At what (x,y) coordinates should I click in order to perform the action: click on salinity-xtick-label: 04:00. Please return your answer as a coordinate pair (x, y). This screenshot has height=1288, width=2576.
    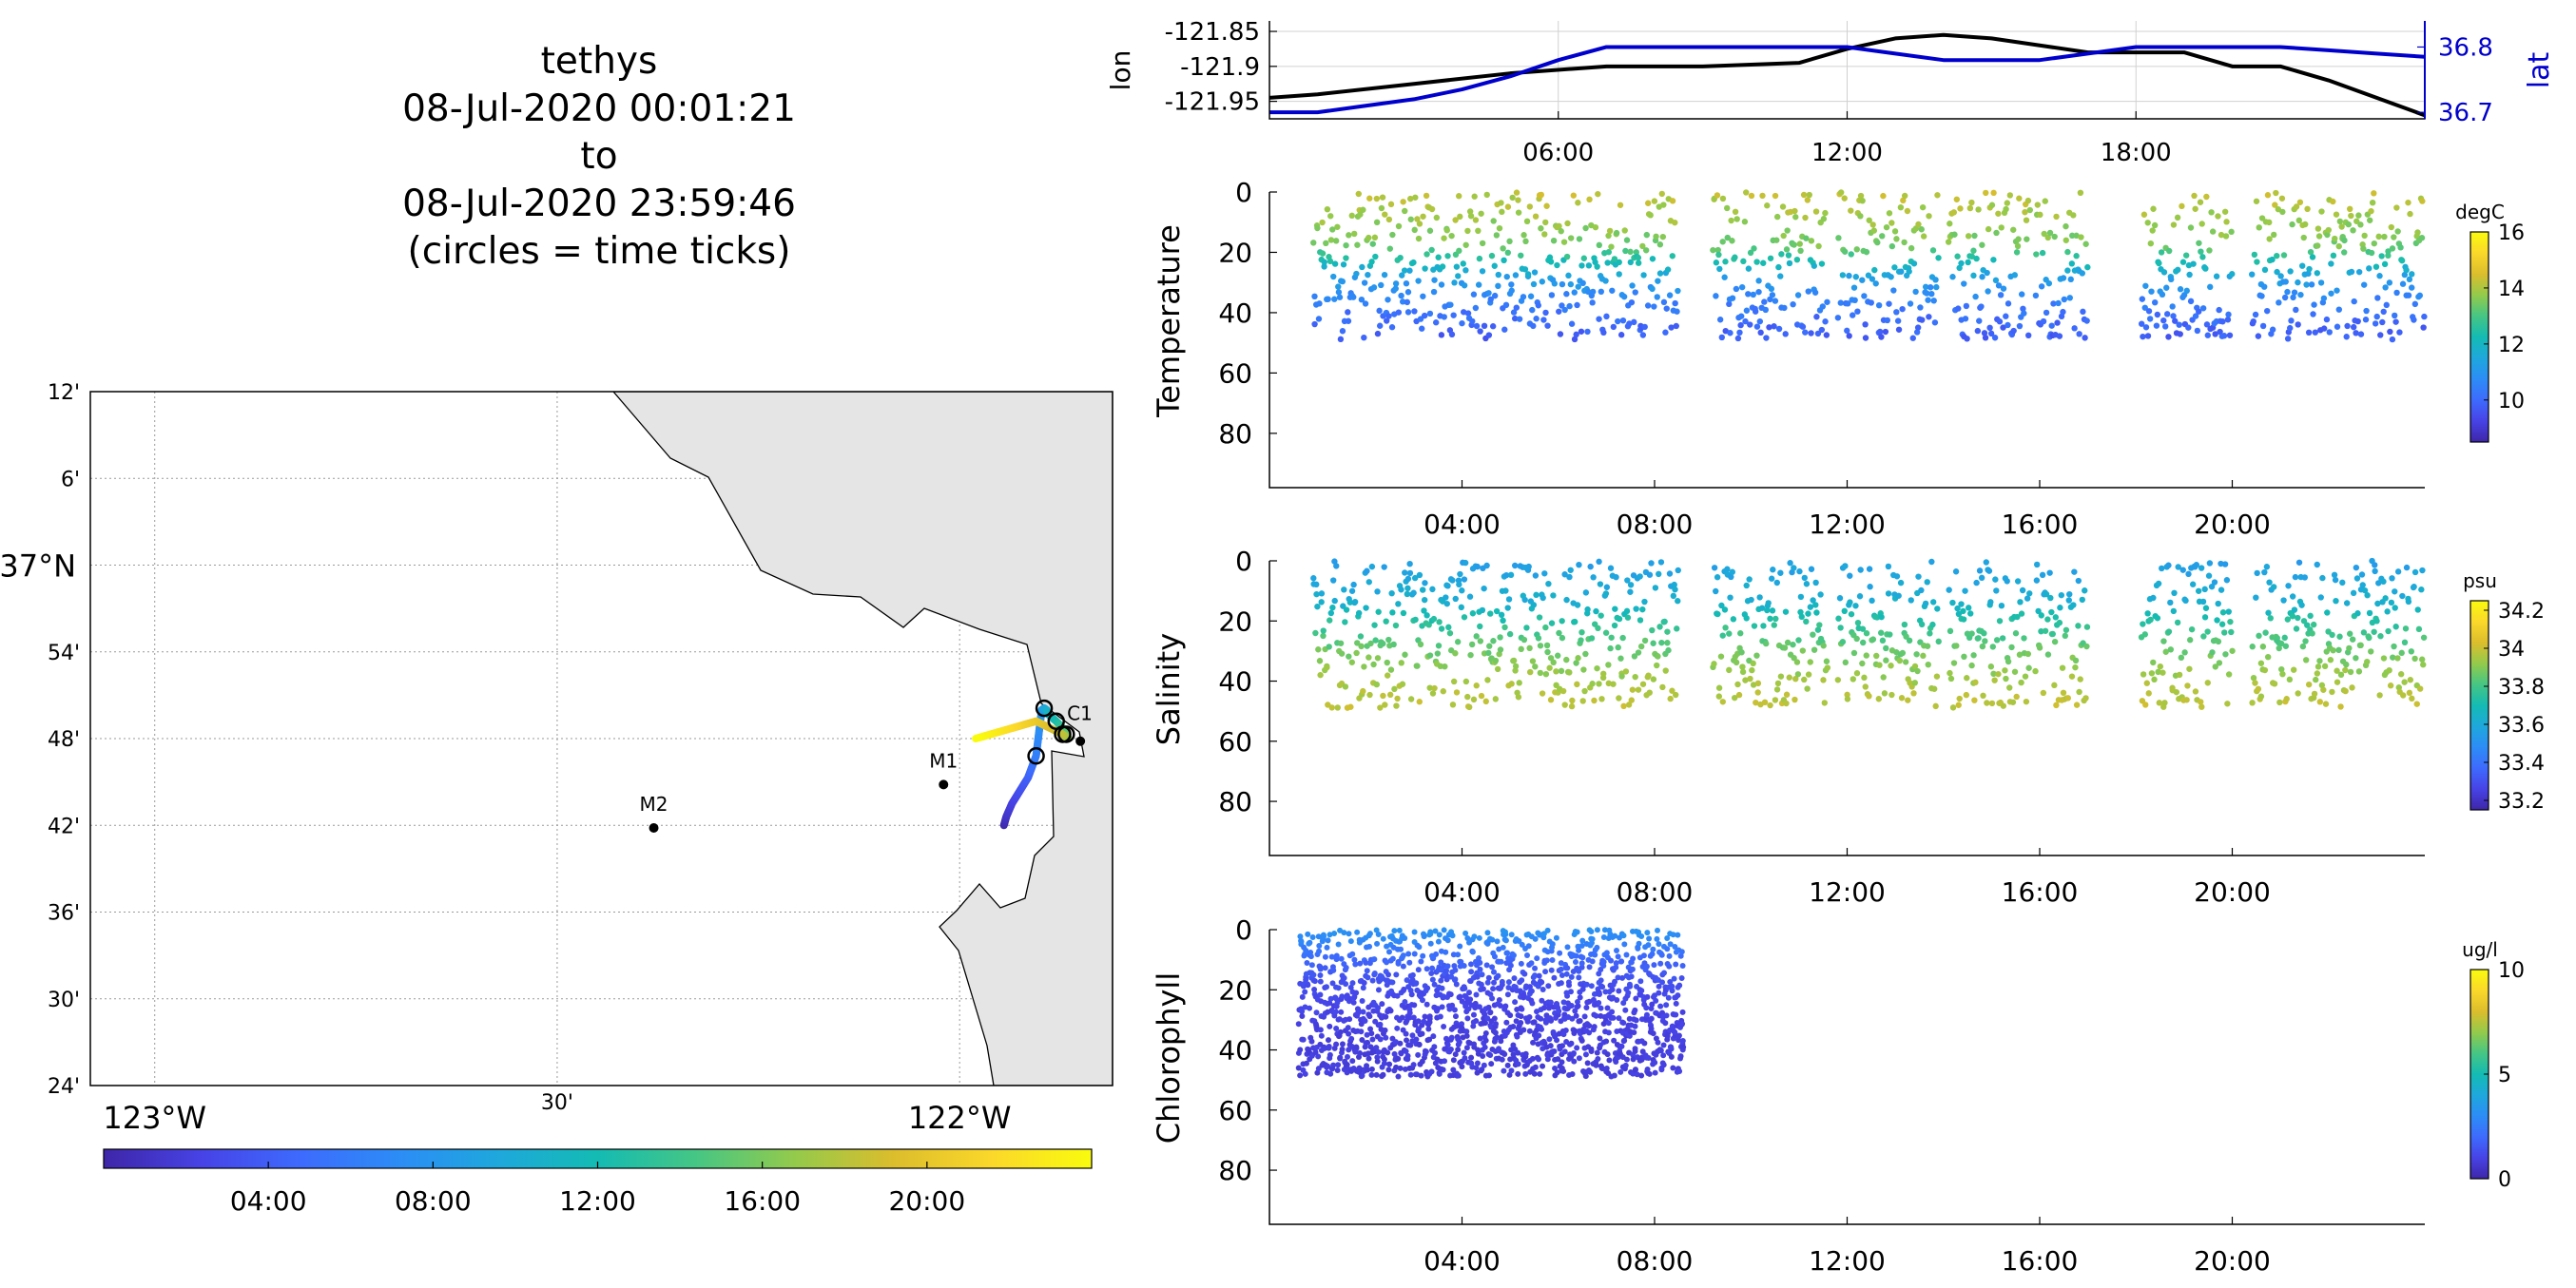
    Looking at the image, I should click on (1462, 892).